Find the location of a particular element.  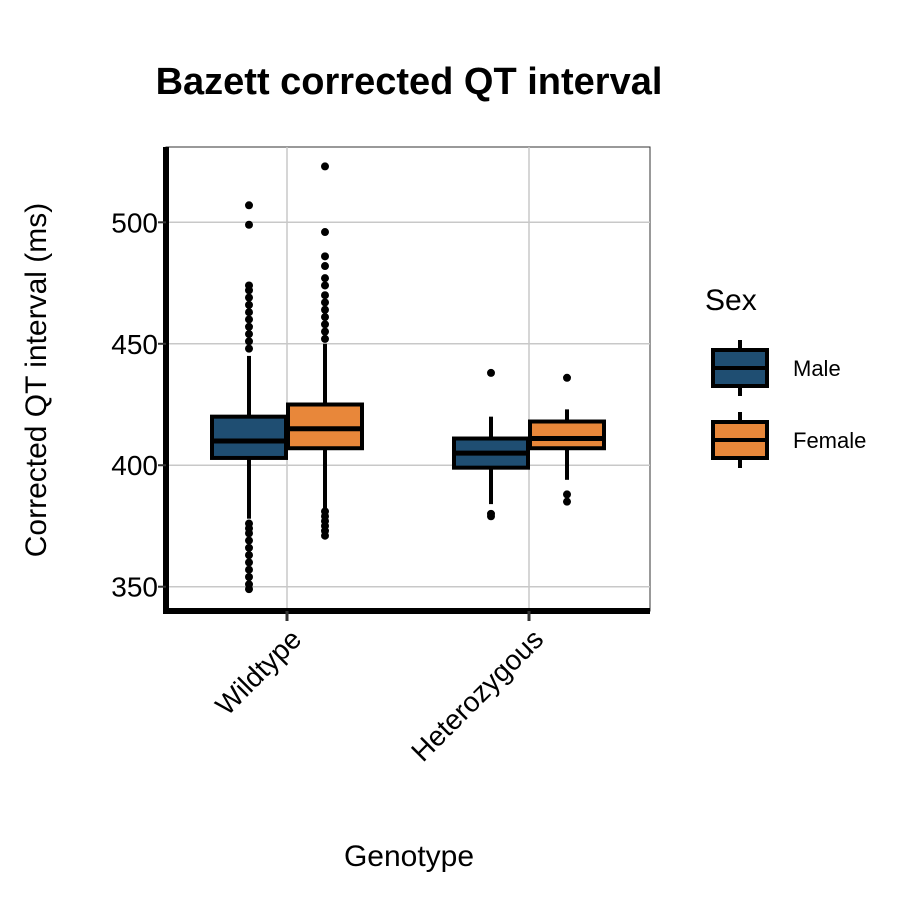

box-male-wildtype is located at coordinates (249, 397).